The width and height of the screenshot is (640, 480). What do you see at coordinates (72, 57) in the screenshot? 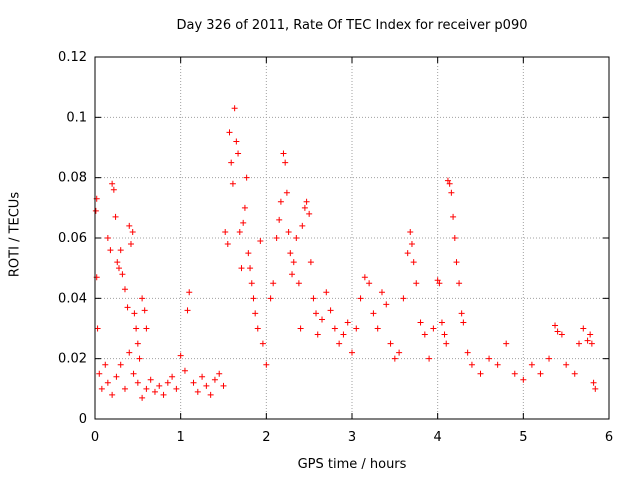
I see `y-tick-label: 0.12` at bounding box center [72, 57].